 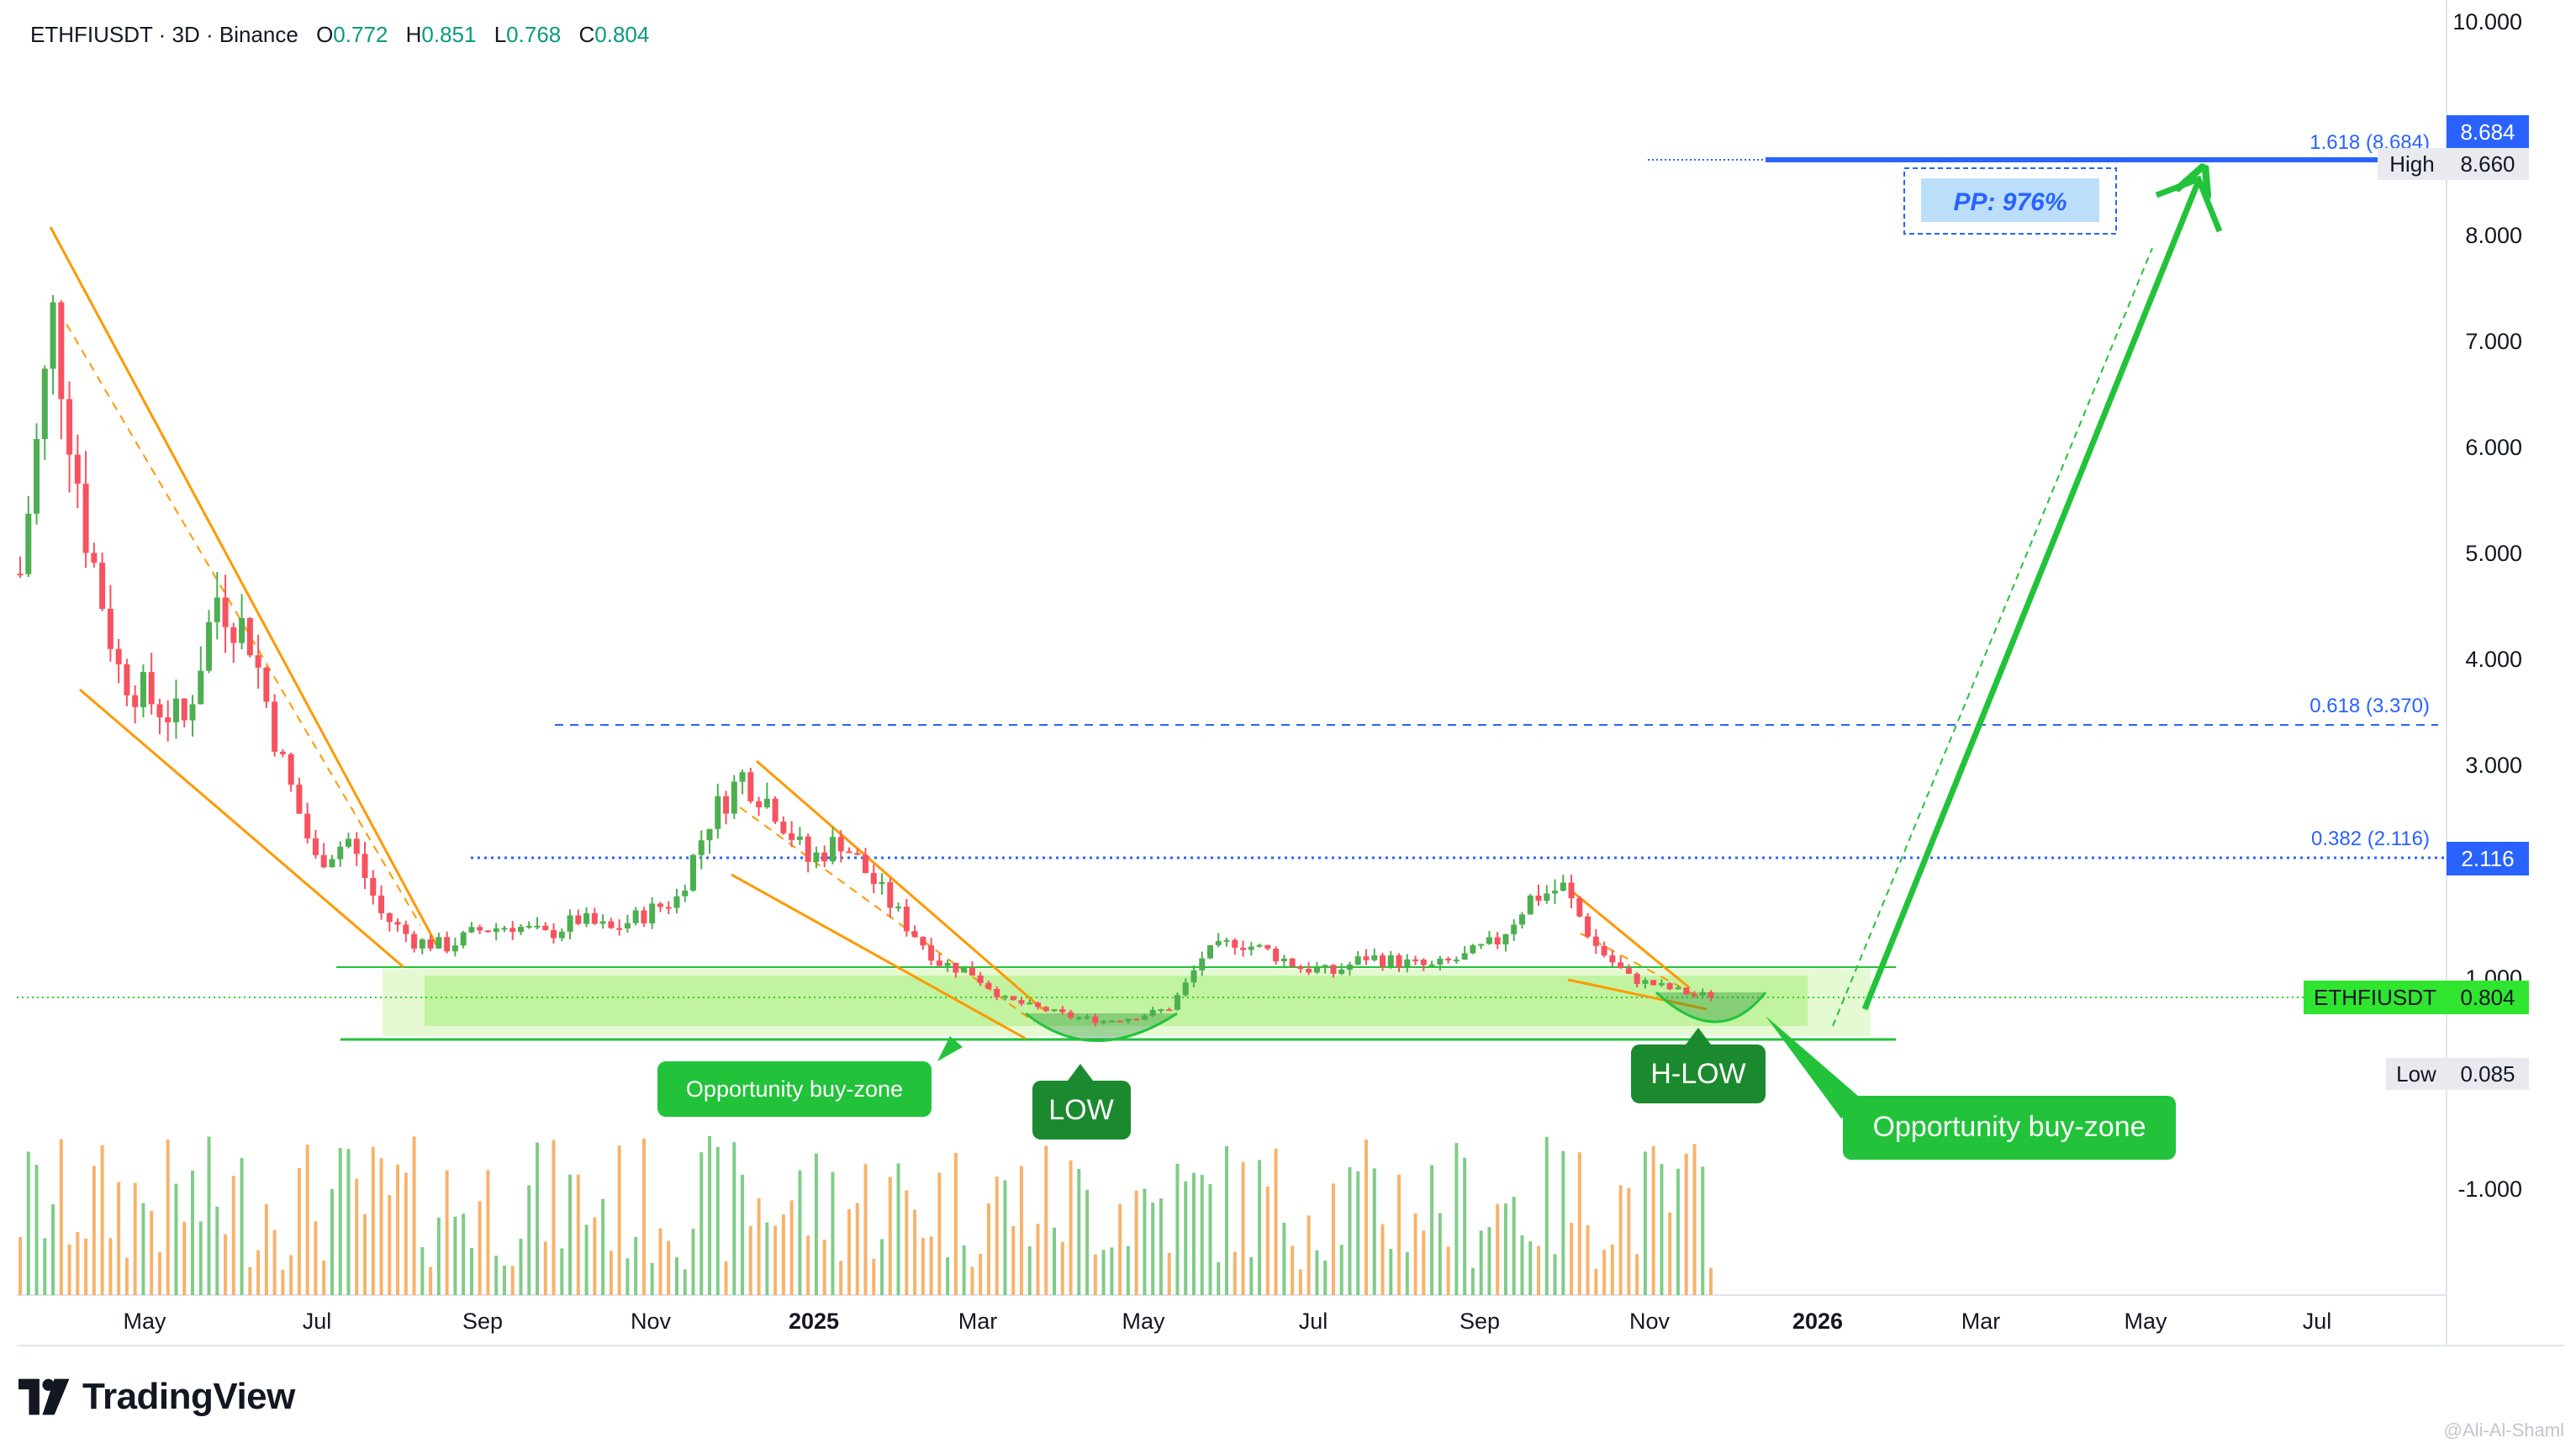 I want to click on y-tick-label: 8.000, so click(x=2493, y=236).